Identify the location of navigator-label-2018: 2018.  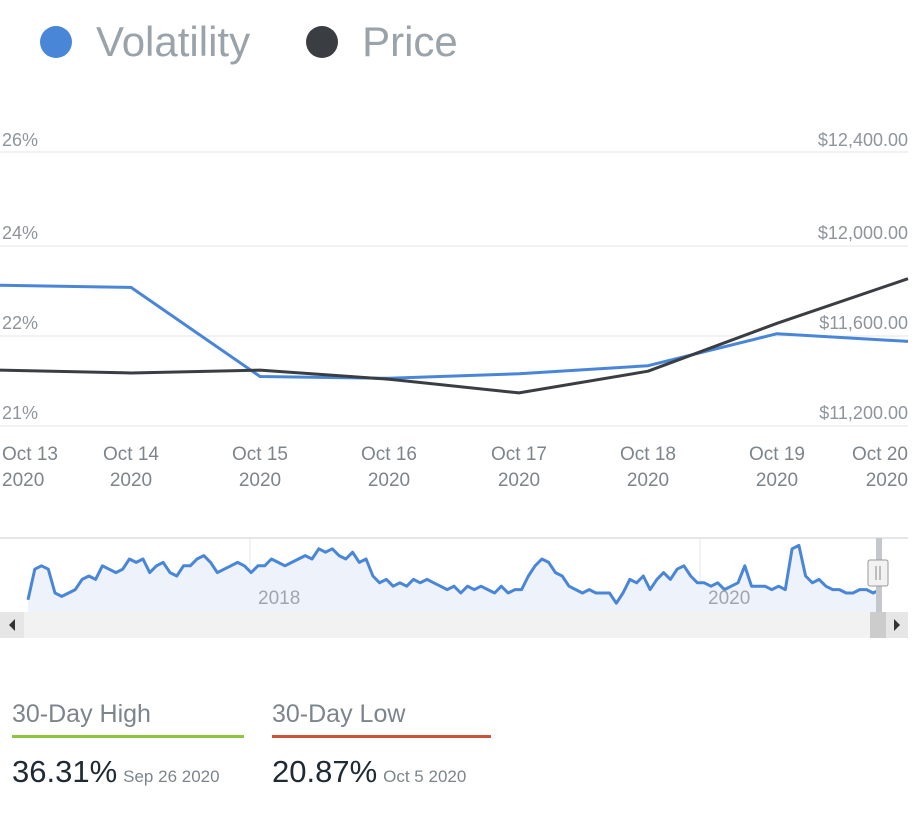
(279, 598).